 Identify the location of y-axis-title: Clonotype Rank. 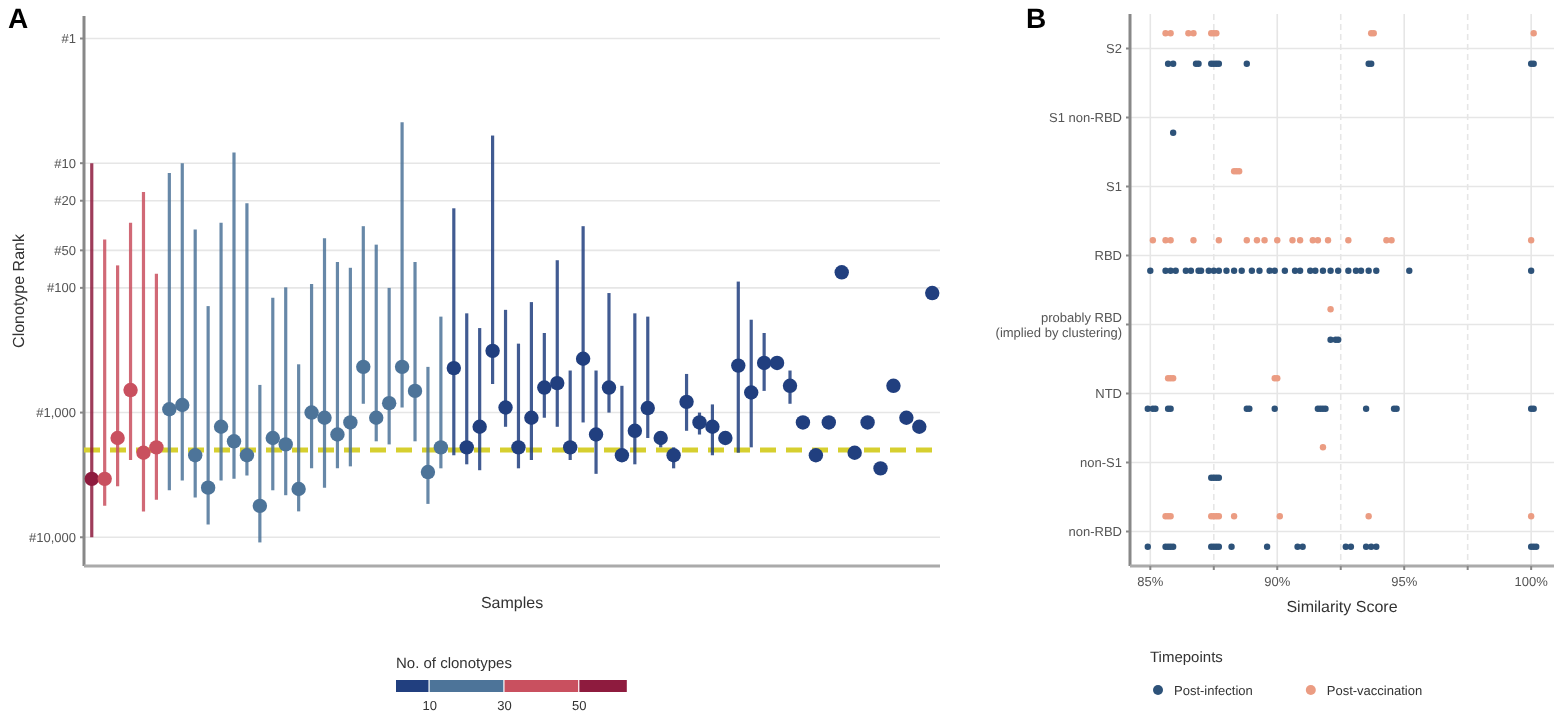
(19, 290).